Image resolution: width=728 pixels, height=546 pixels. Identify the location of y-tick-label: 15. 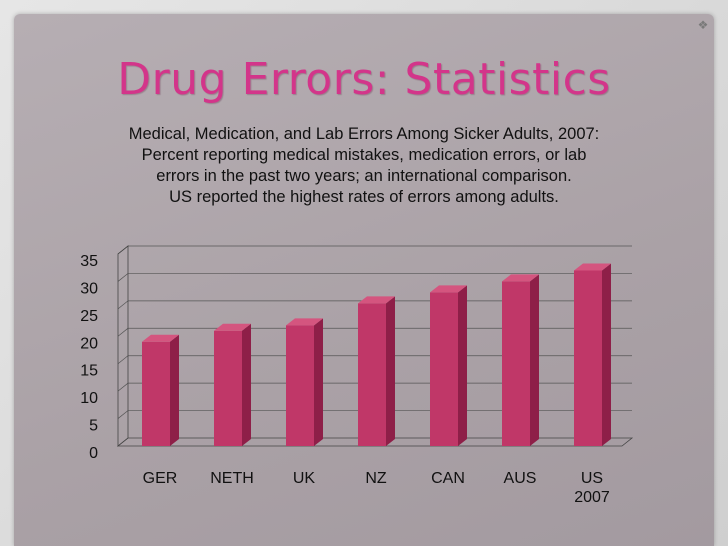
(89, 371).